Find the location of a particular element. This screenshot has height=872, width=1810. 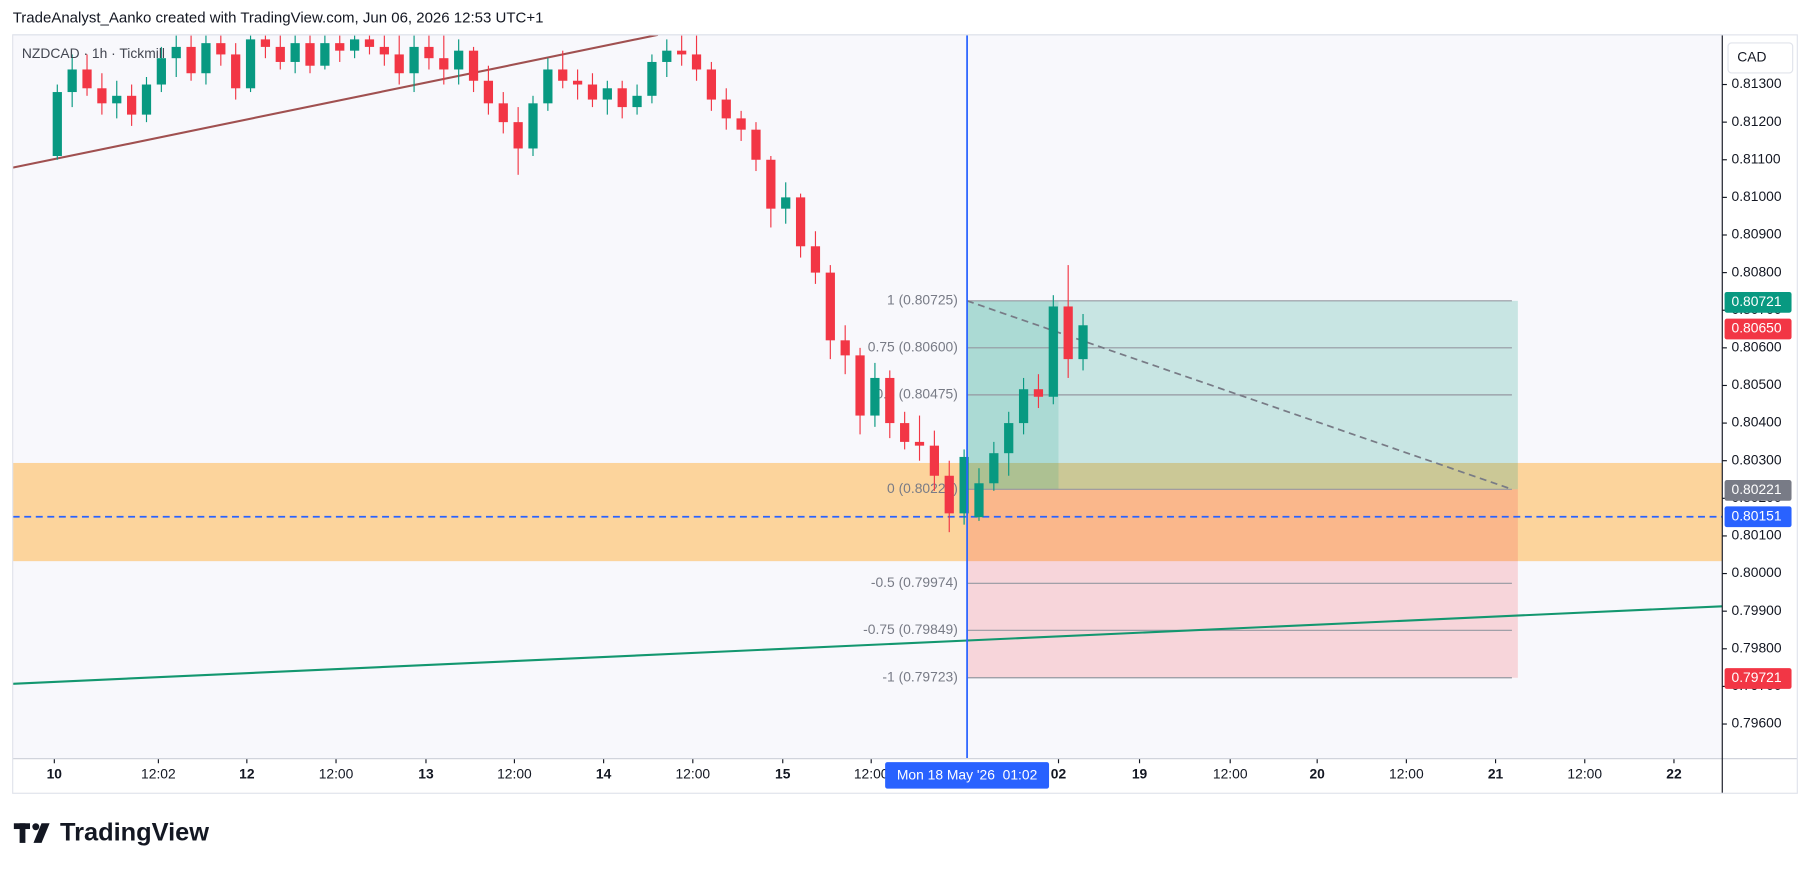

x-tick-label: 02 is located at coordinates (1059, 773).